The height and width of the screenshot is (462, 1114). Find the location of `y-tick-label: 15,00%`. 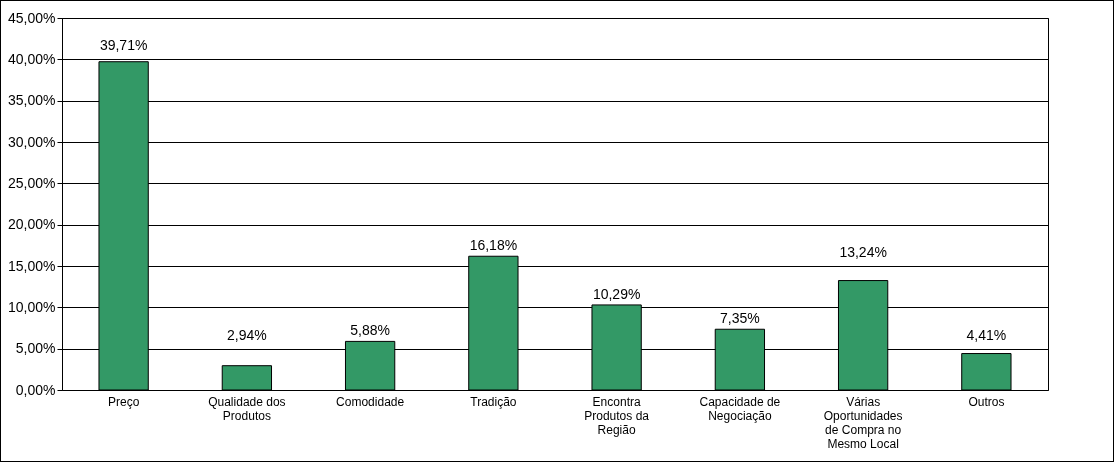

y-tick-label: 15,00% is located at coordinates (32, 265).